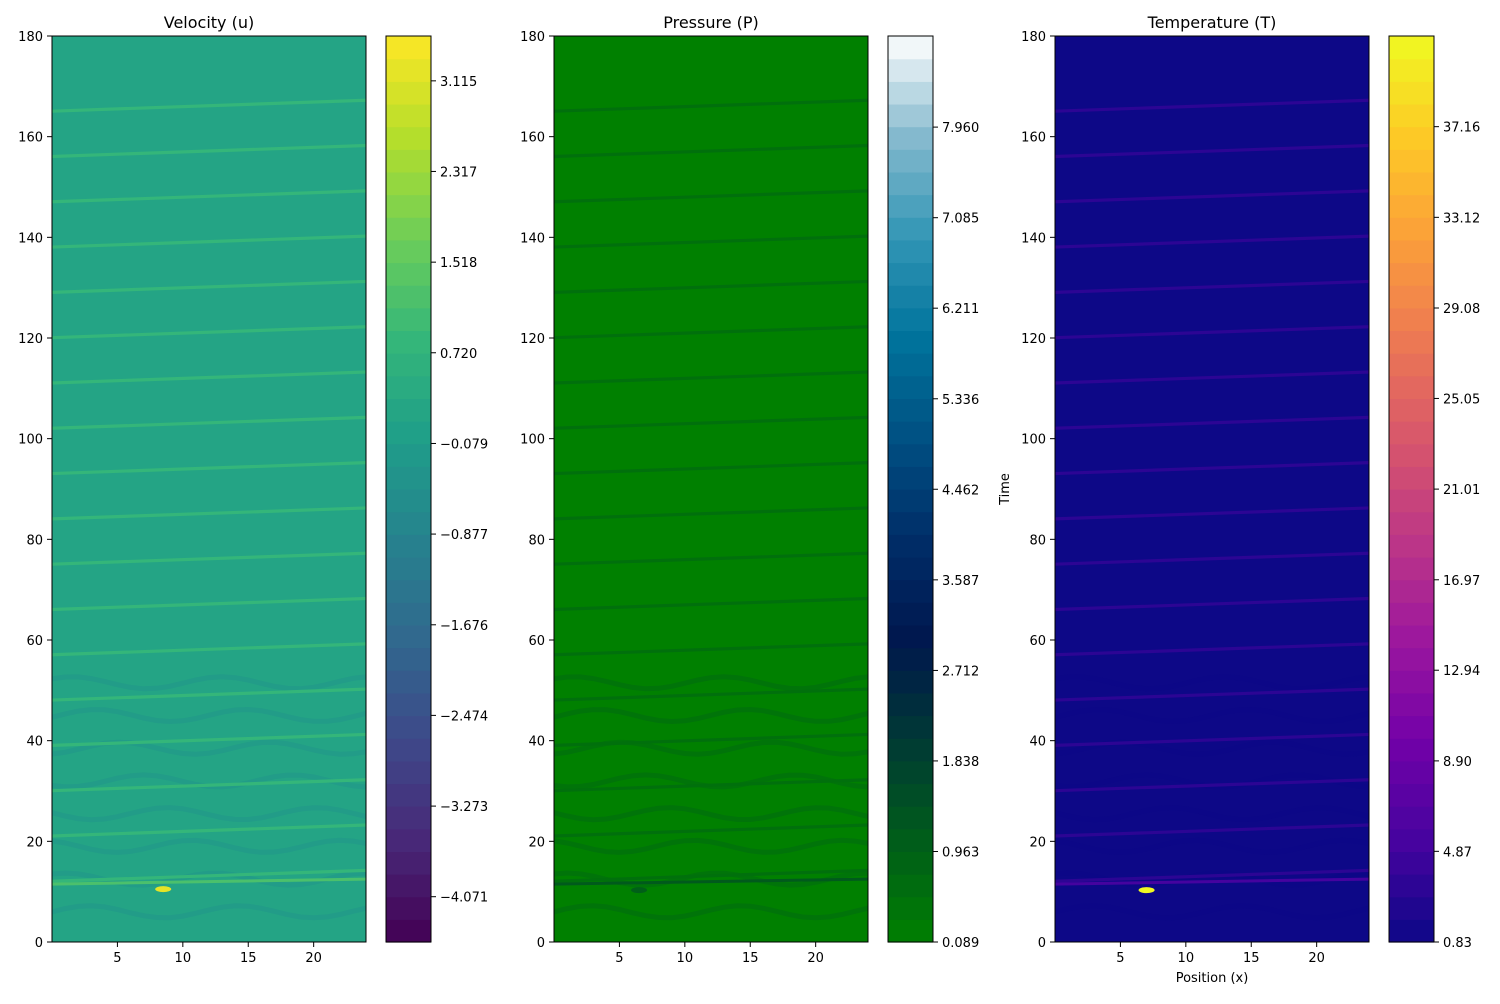  What do you see at coordinates (1461, 128) in the screenshot?
I see `colorbar-tick-label: 37.16` at bounding box center [1461, 128].